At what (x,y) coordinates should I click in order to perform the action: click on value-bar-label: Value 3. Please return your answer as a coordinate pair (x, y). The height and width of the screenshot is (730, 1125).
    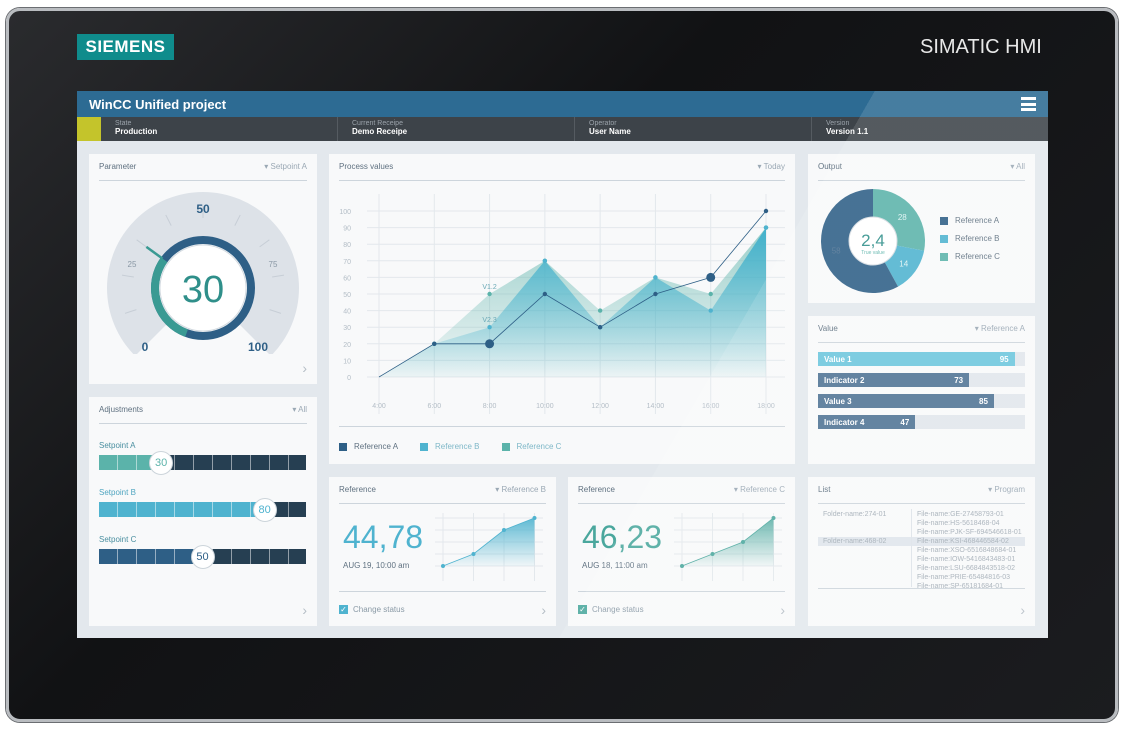
    Looking at the image, I should click on (838, 401).